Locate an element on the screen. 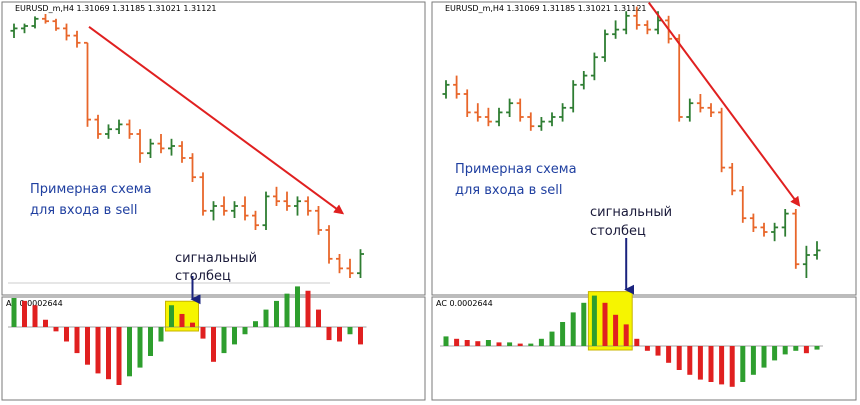 The height and width of the screenshot is (405, 860). note-line-1b: для входа в sell is located at coordinates (83, 210).